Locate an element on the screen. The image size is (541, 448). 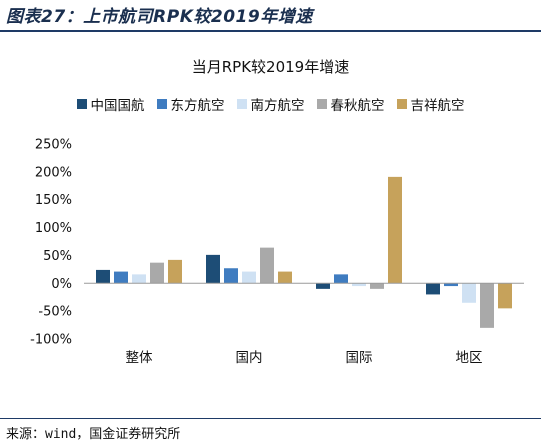
legend-swatch-china-southern is located at coordinates (241, 104).